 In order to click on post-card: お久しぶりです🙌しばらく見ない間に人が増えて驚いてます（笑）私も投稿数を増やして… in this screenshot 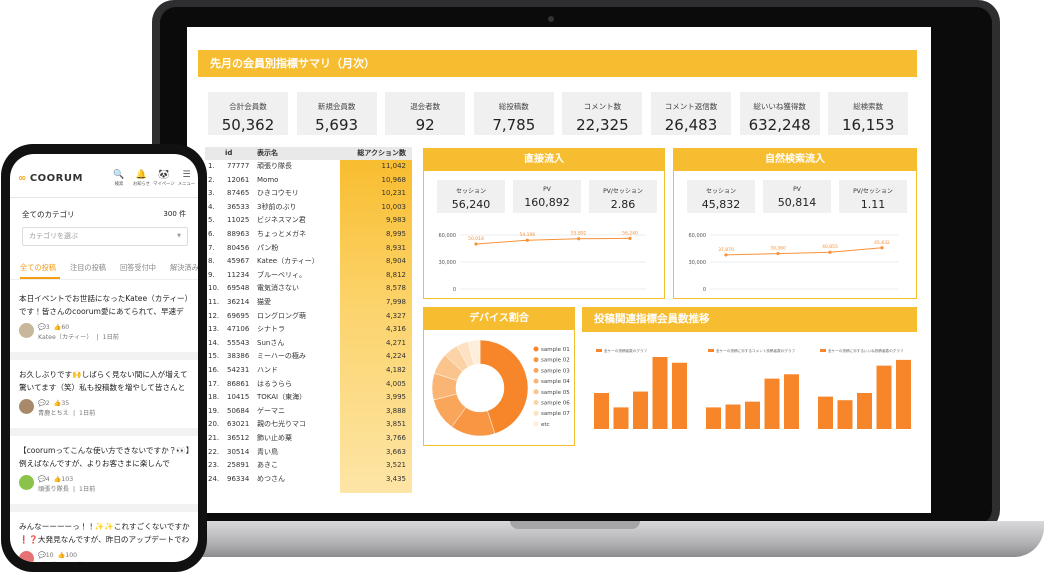, I will do `click(104, 396)`.